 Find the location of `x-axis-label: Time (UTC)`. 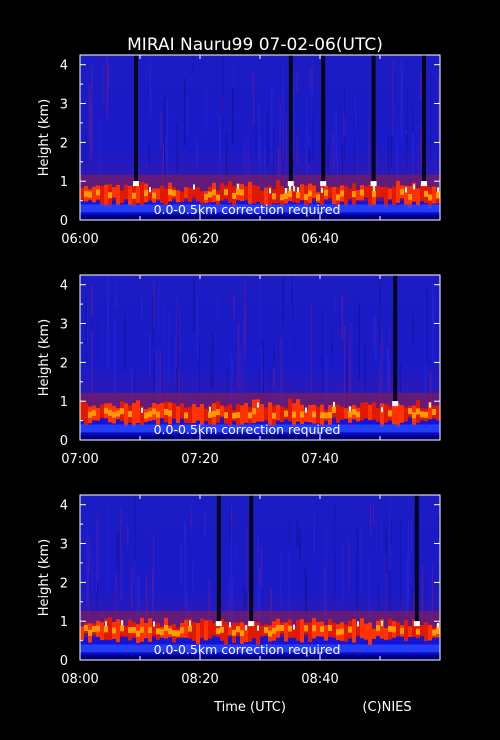

x-axis-label: Time (UTC) is located at coordinates (249, 707).